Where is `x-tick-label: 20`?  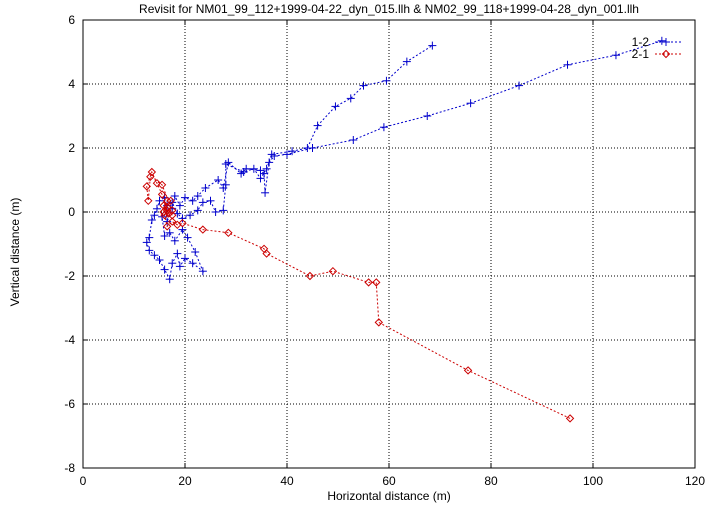 x-tick-label: 20 is located at coordinates (185, 481).